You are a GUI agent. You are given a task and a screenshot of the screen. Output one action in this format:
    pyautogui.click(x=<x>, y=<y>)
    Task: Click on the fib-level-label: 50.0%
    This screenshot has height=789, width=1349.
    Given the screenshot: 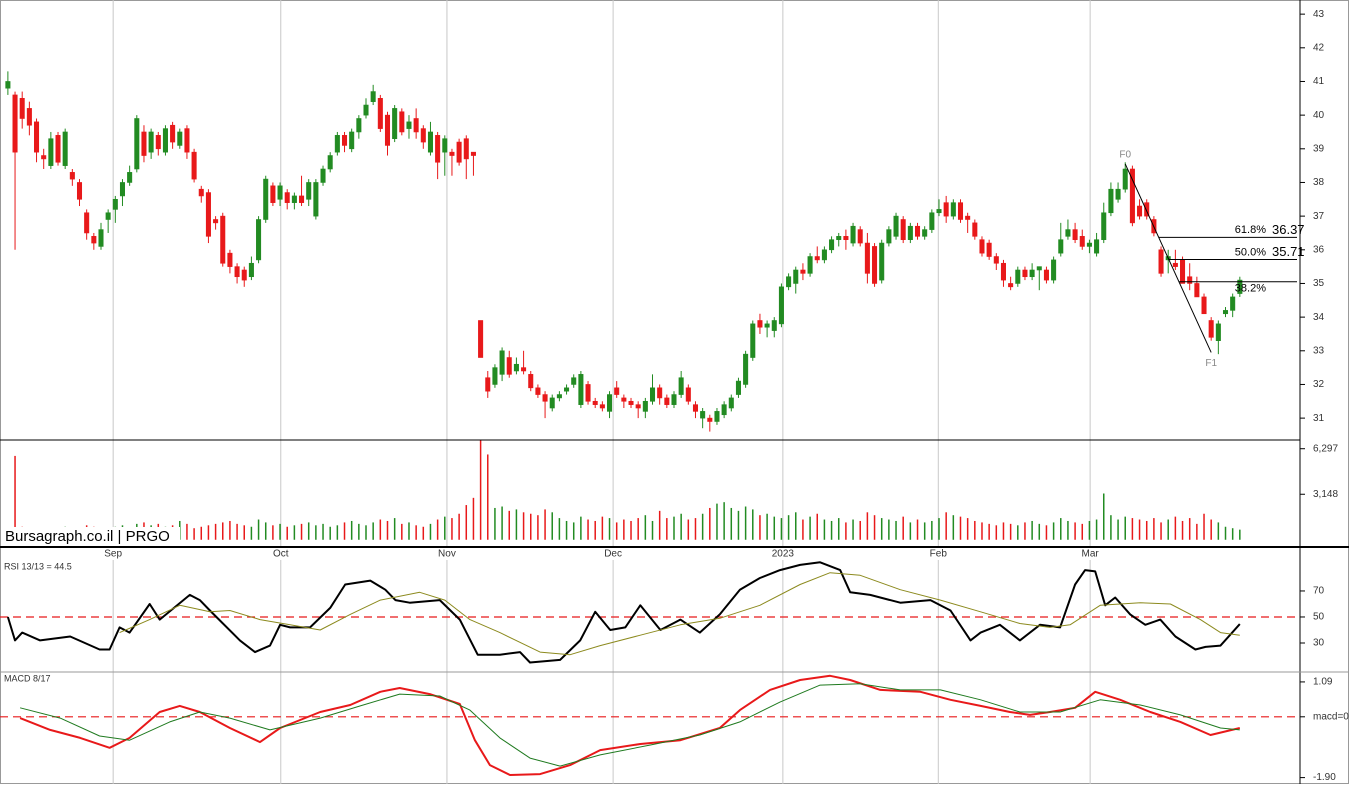 What is the action you would take?
    pyautogui.click(x=1250, y=252)
    